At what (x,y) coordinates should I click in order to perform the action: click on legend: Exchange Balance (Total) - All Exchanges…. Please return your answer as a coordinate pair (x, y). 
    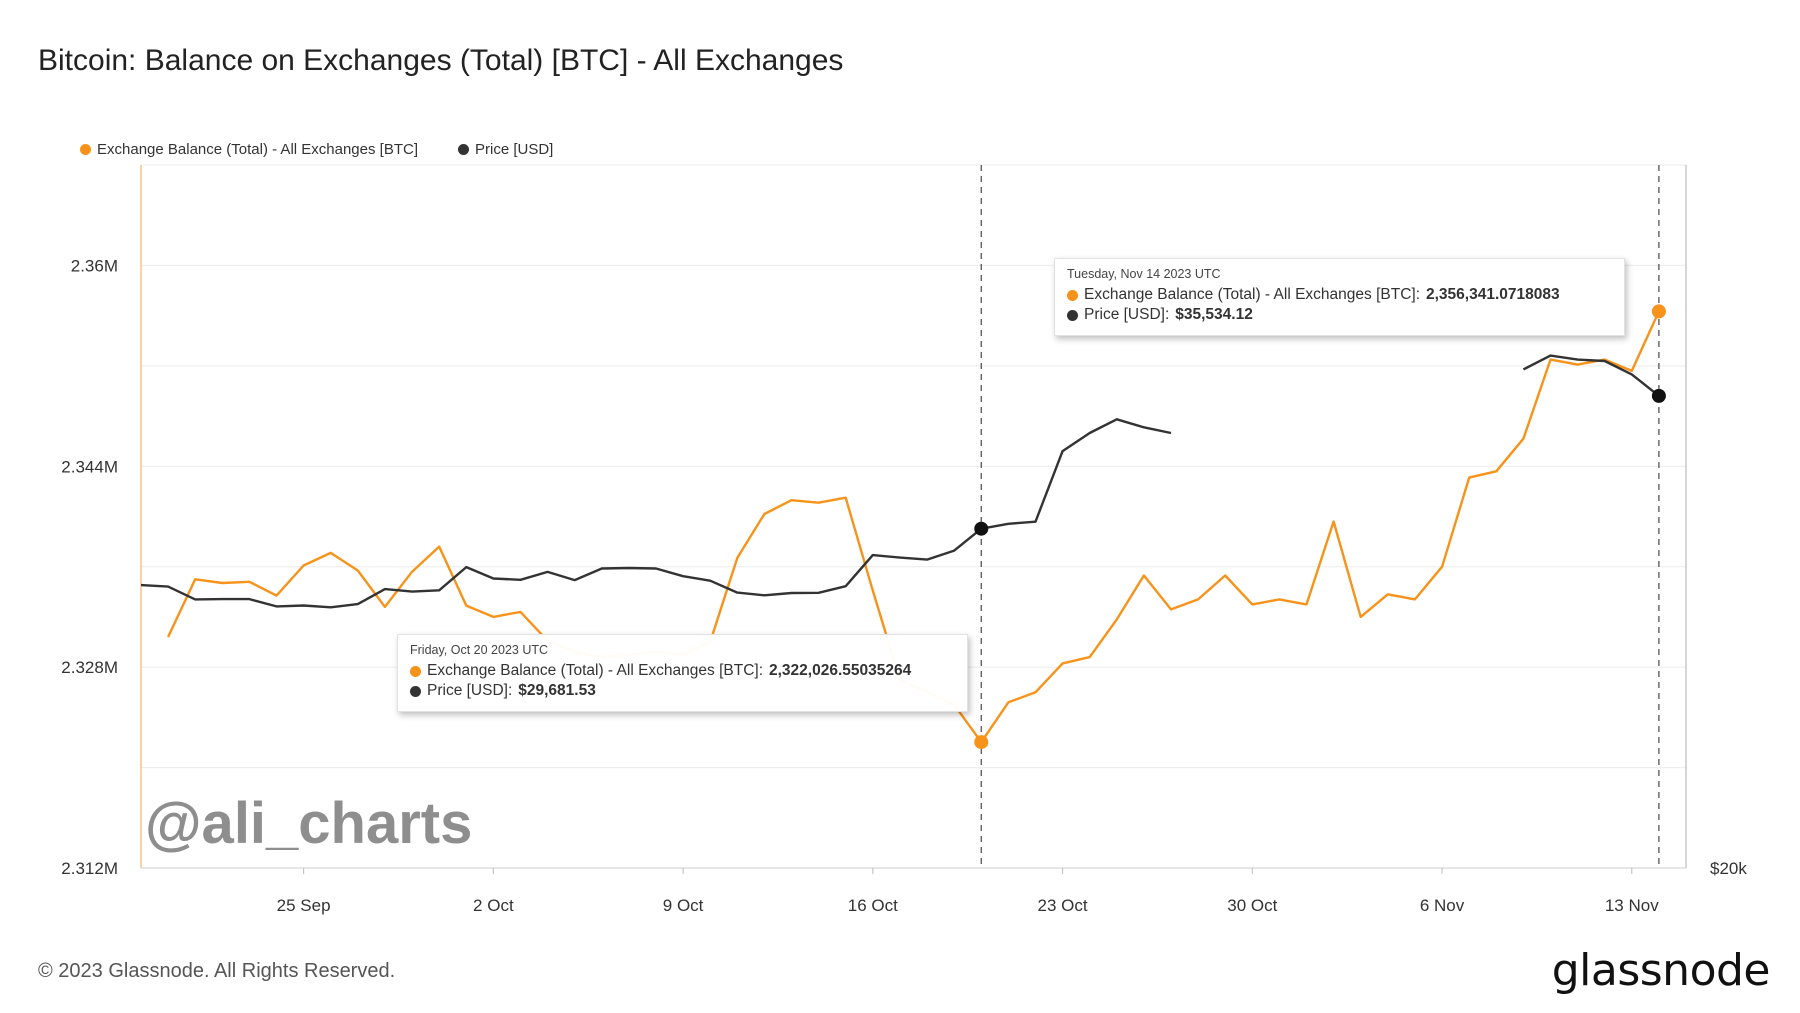
    Looking at the image, I should click on (316, 149).